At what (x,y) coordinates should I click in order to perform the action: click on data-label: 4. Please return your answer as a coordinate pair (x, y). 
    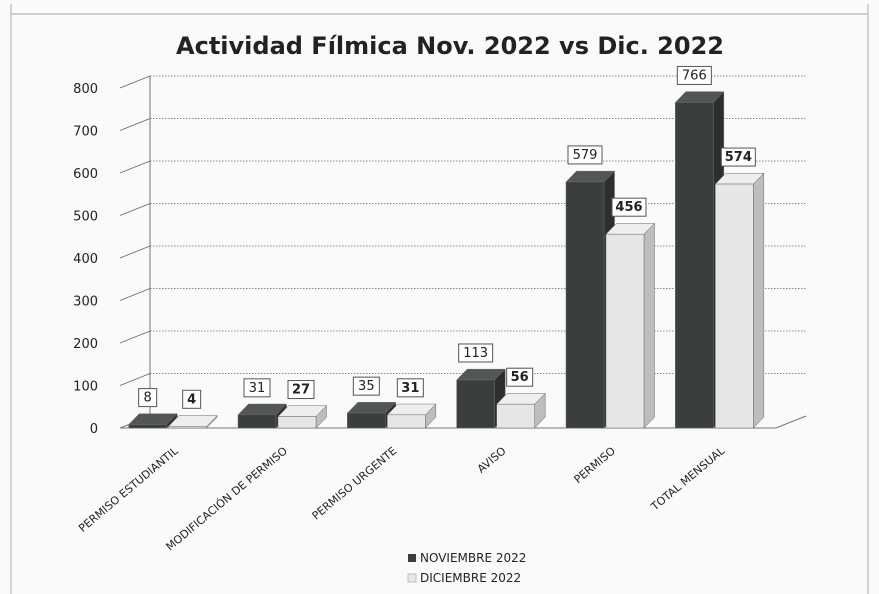
    Looking at the image, I should click on (191, 399).